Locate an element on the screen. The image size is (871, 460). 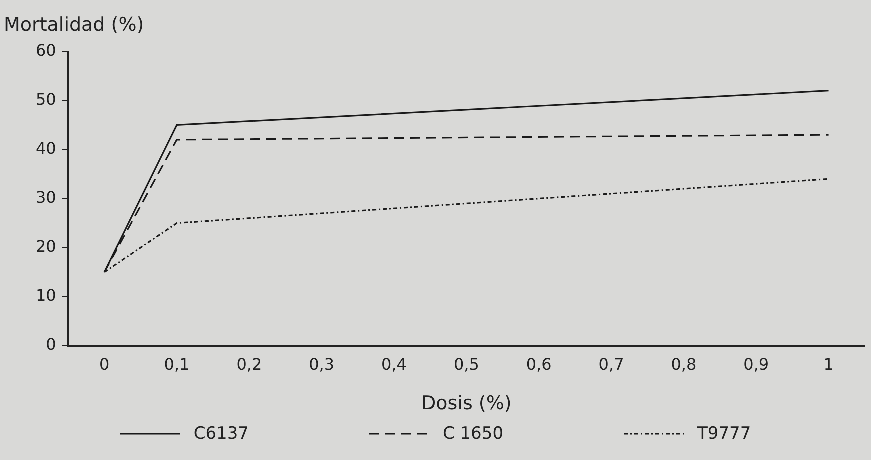
x-tick-label: 0,1 is located at coordinates (177, 364).